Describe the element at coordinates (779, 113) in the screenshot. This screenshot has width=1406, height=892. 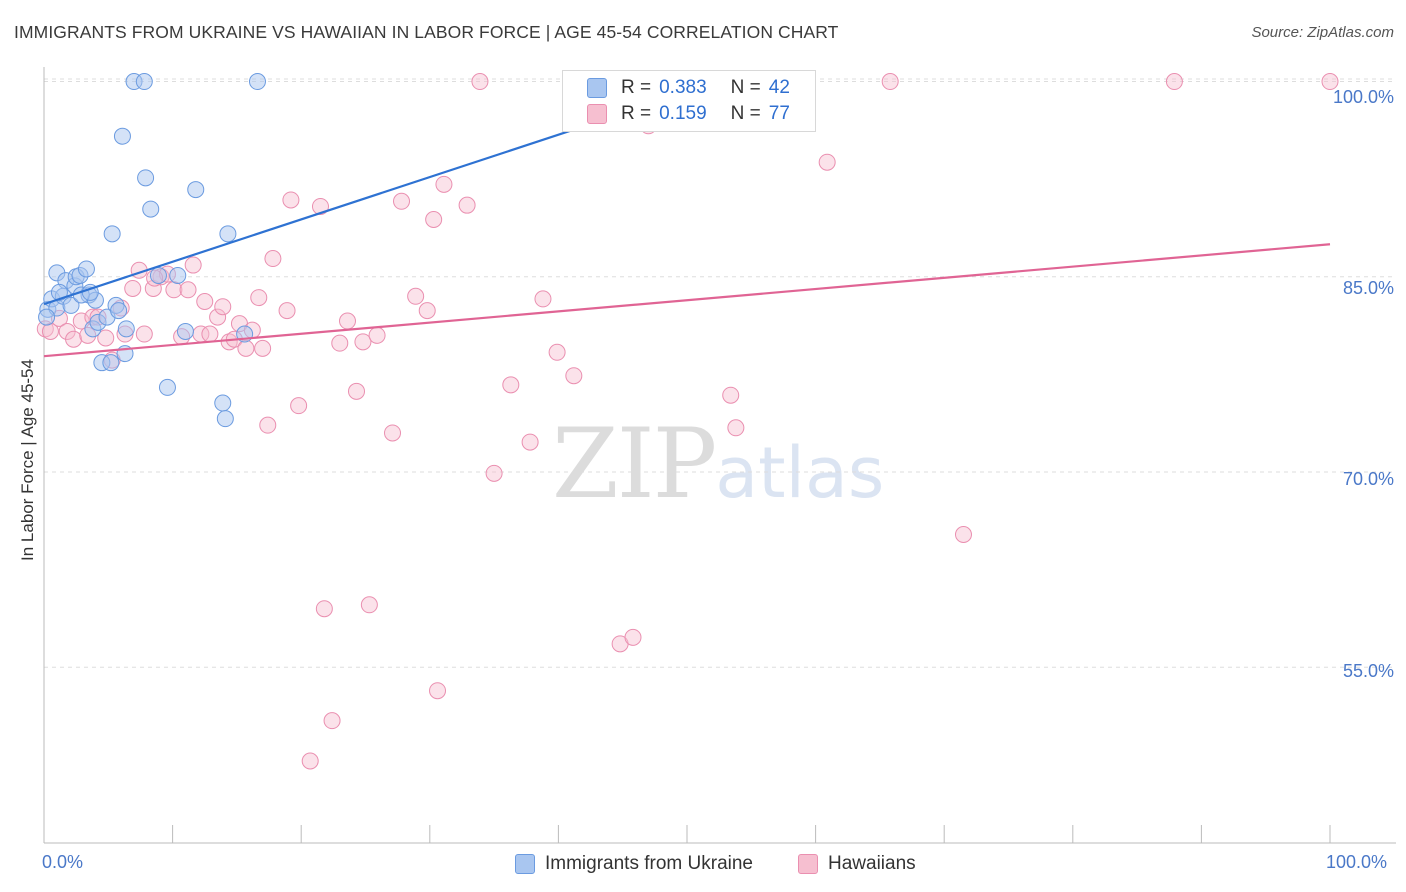
I see `n-value: 77` at that location.